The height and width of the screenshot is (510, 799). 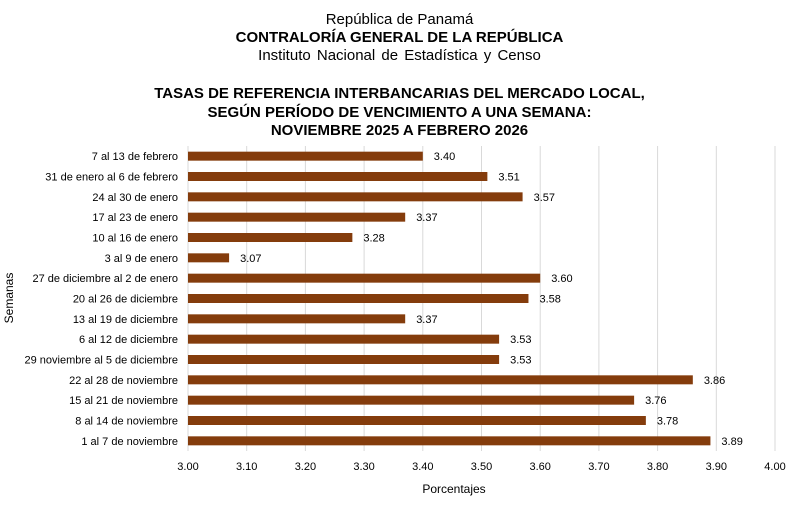 I want to click on category-label: 29 noviembre al 5 de diciembre, so click(x=101, y=361).